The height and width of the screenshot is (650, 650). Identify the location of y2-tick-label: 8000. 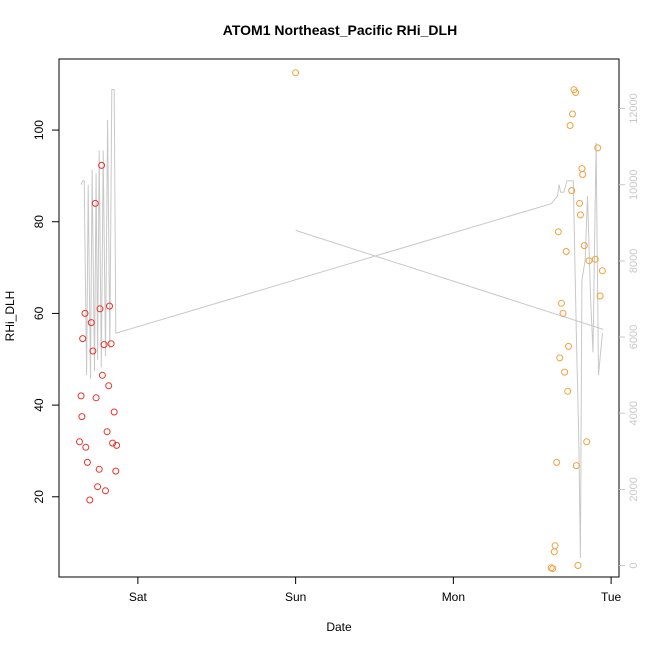
(634, 261).